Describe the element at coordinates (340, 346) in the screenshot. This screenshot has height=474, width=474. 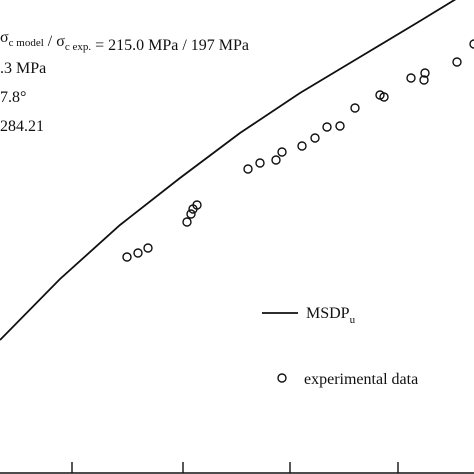
I see `legend: MSDPu experimental data` at that location.